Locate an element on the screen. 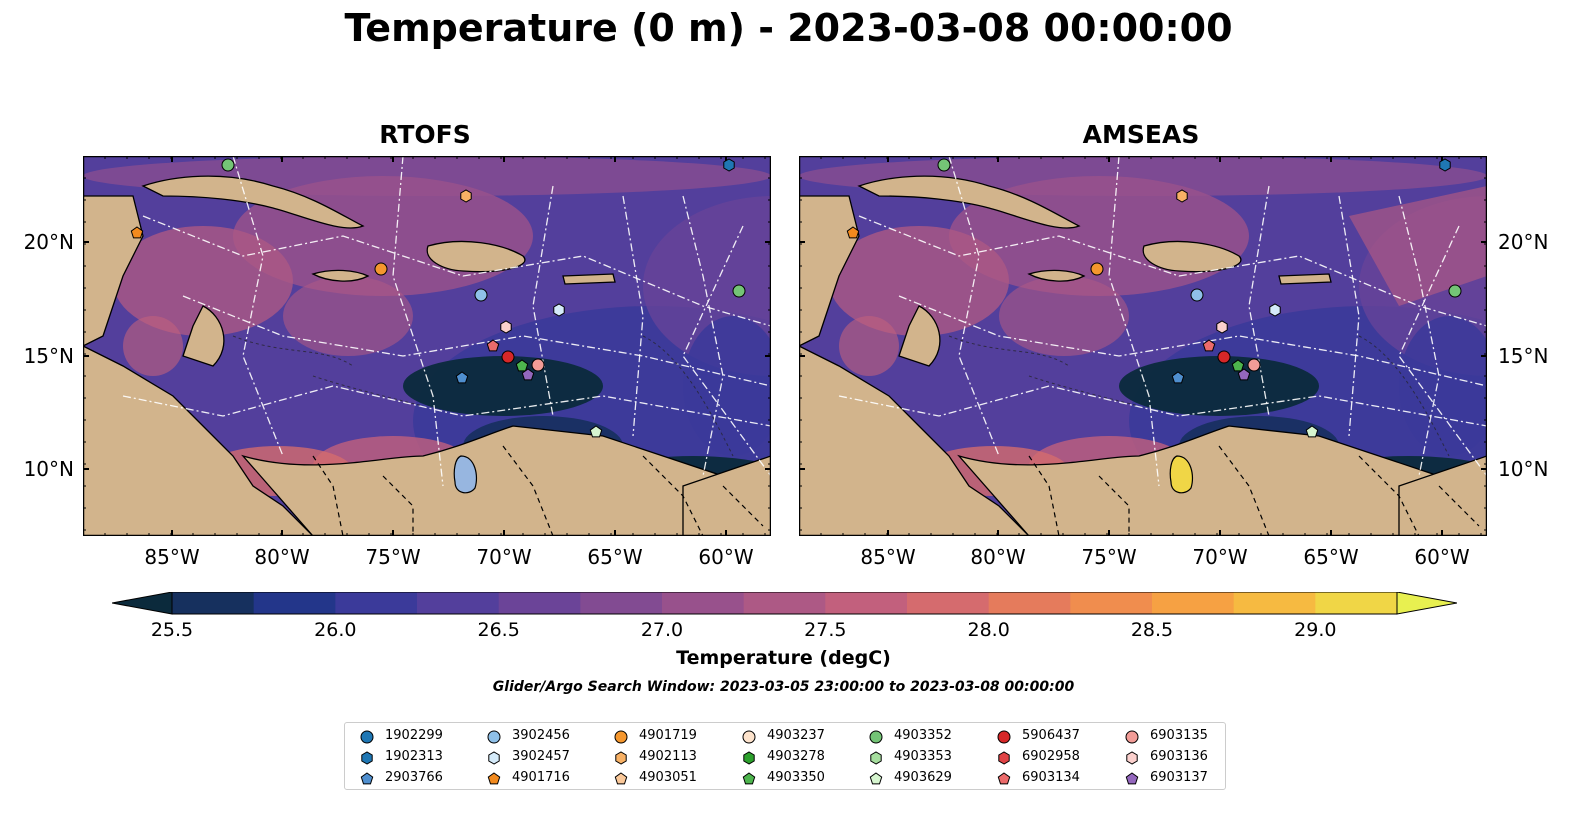 The width and height of the screenshot is (1577, 827). legend-label: 1902313 is located at coordinates (414, 756).